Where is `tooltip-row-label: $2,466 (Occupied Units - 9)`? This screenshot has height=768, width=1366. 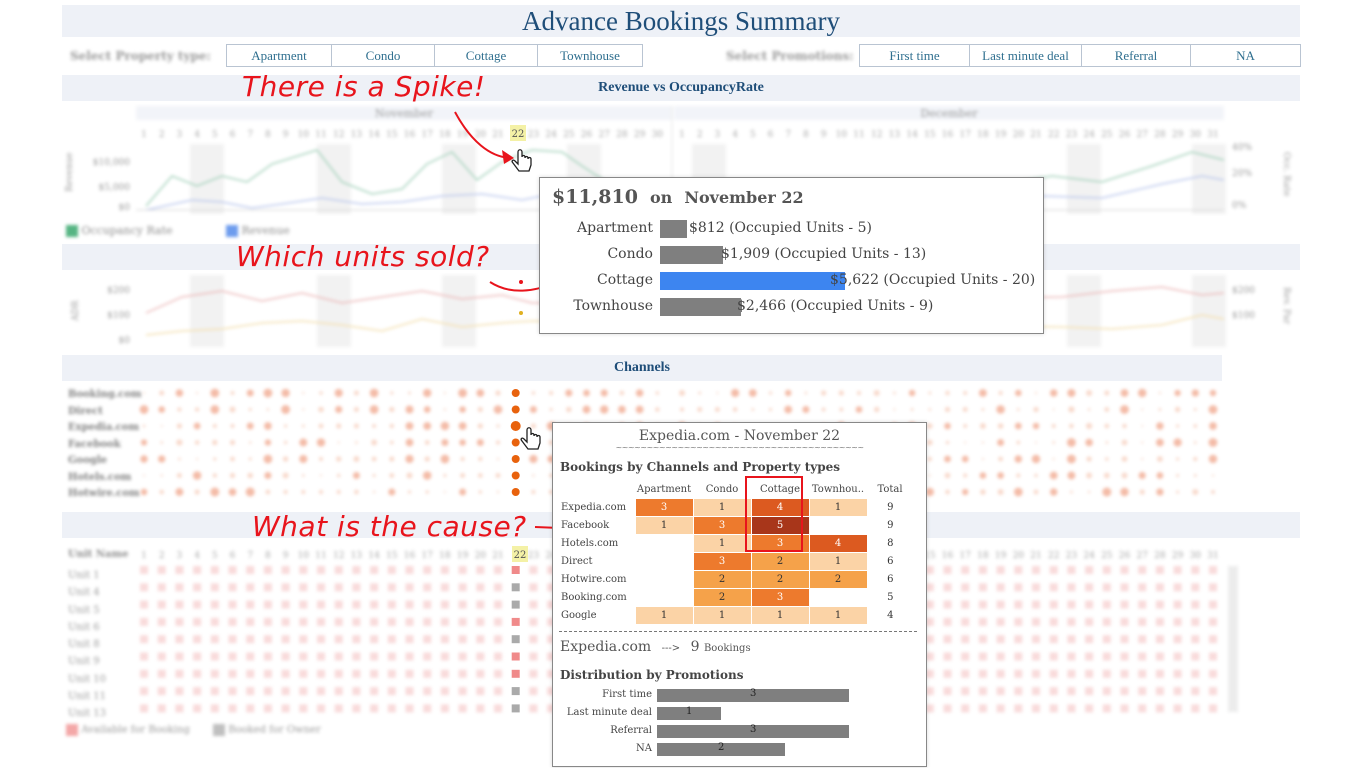
tooltip-row-label: $2,466 (Occupied Units - 9) is located at coordinates (835, 306).